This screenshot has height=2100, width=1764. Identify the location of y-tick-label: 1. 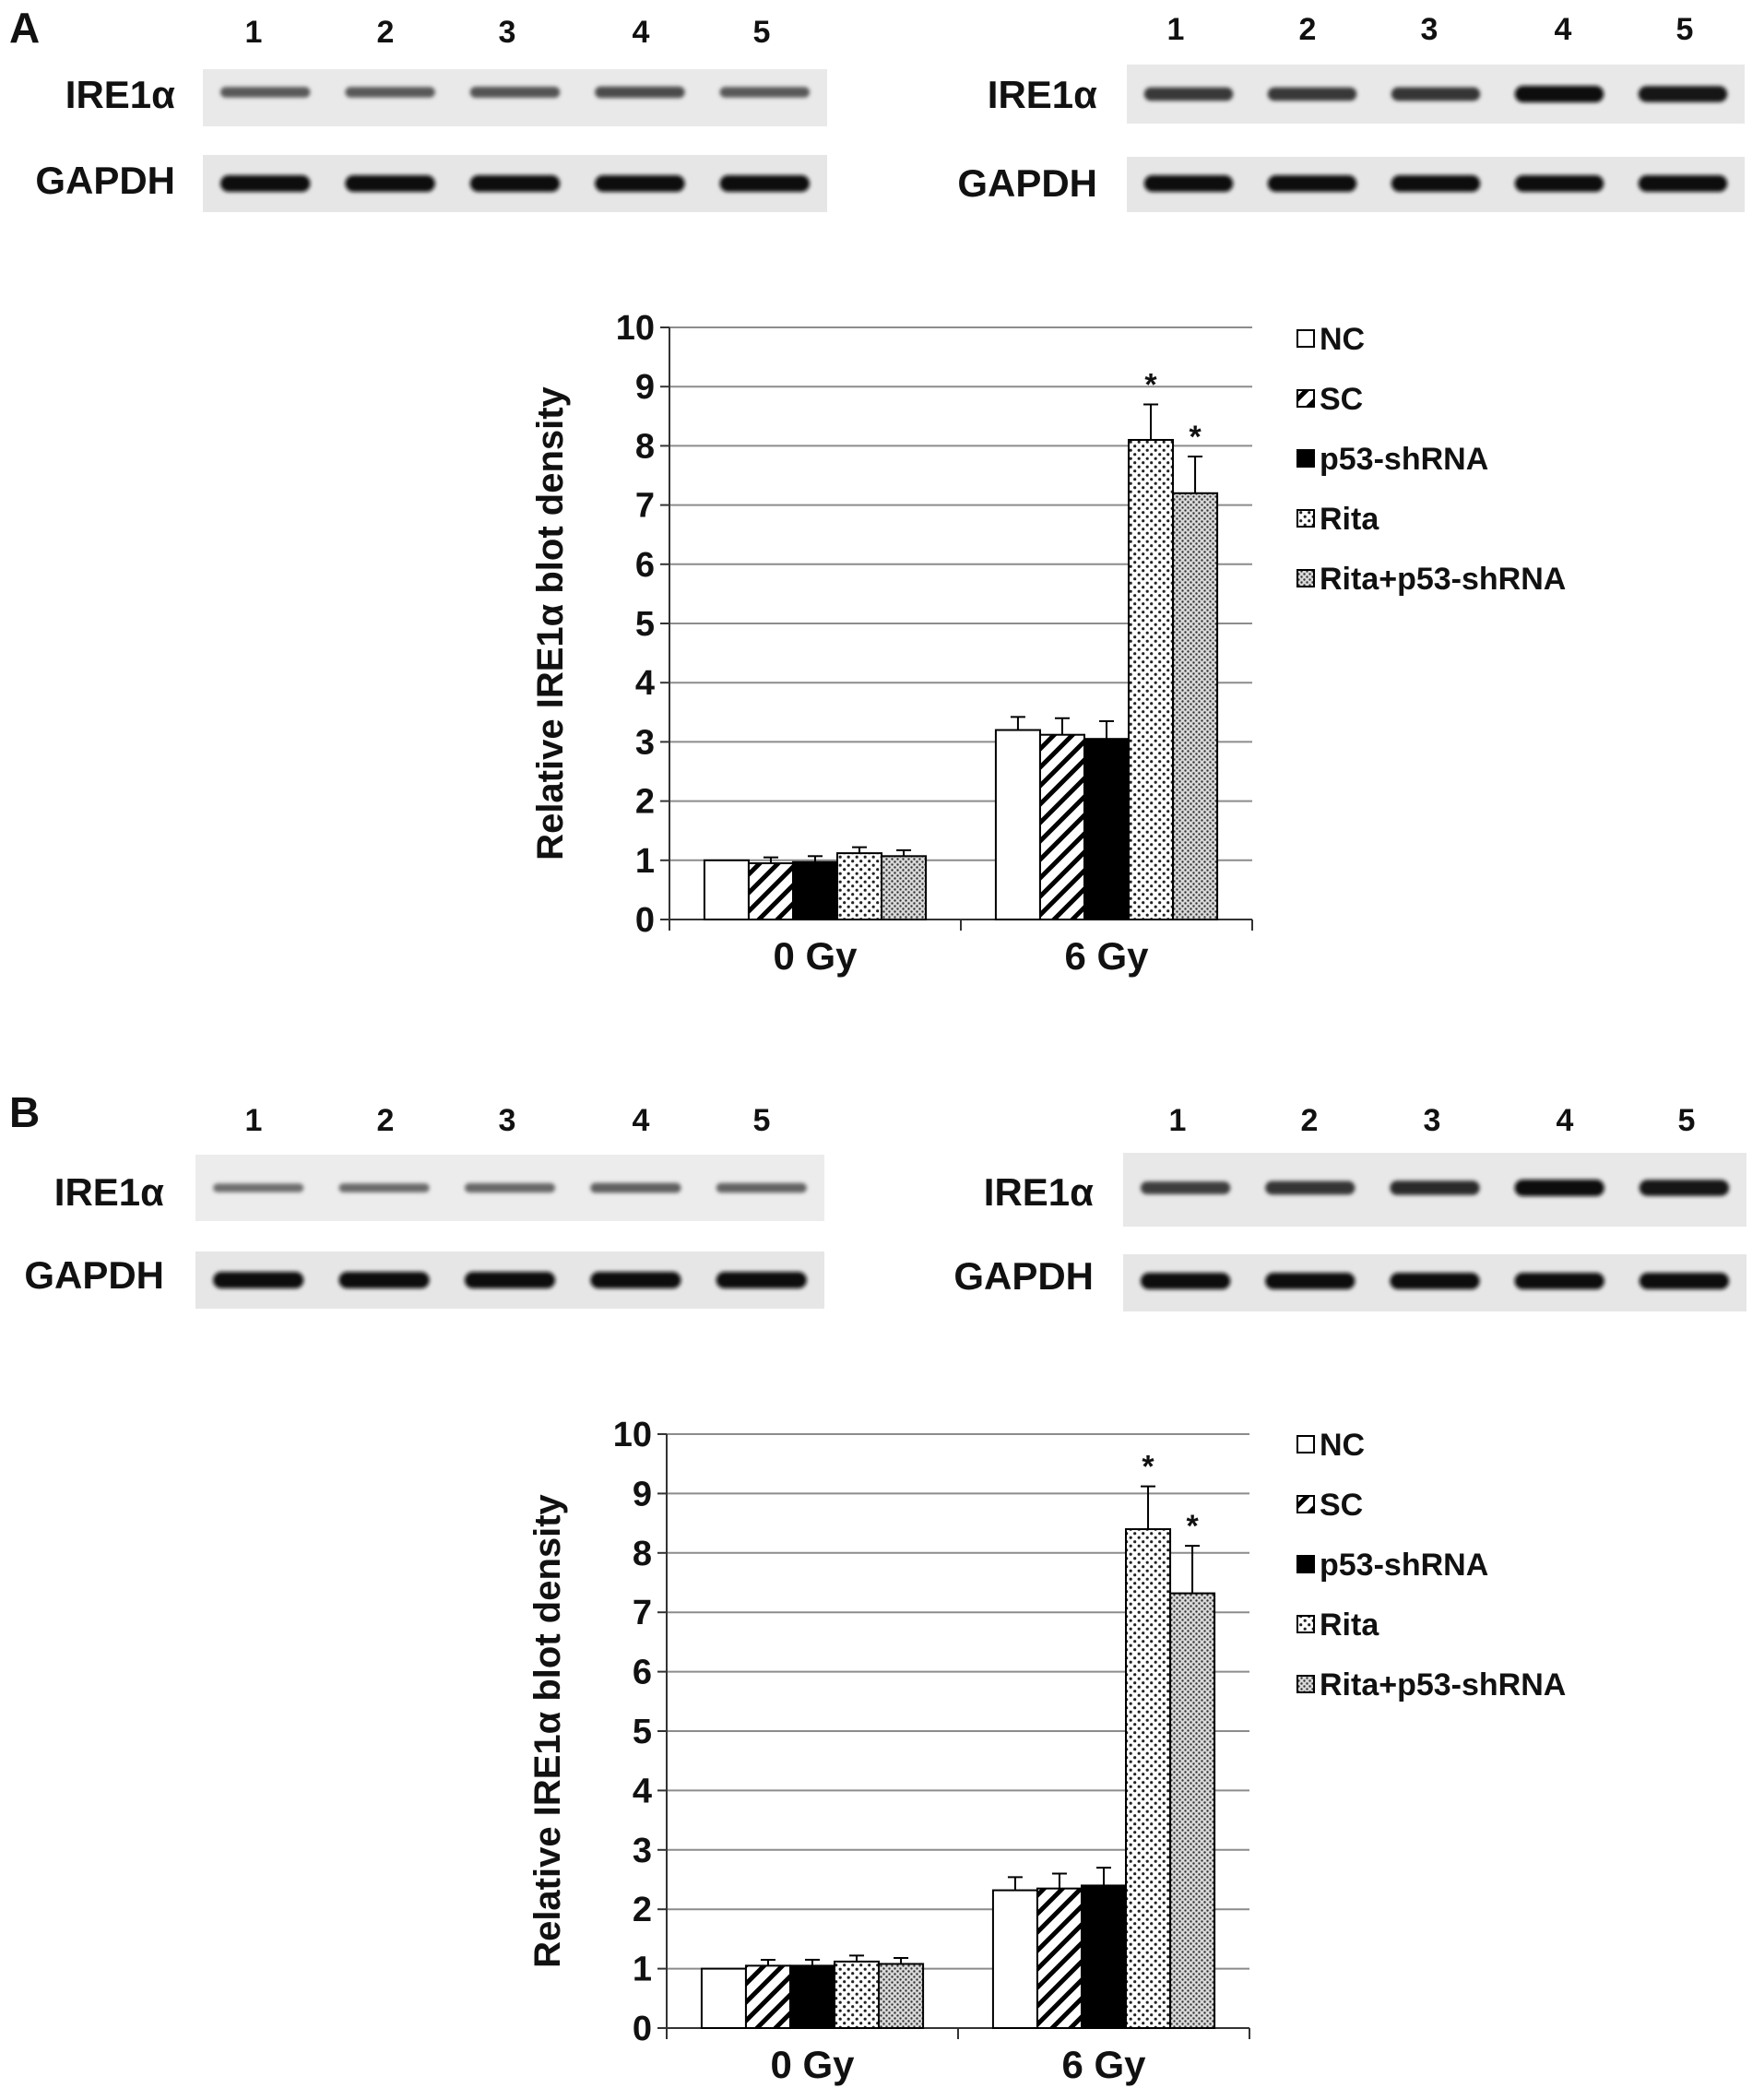
(645, 861).